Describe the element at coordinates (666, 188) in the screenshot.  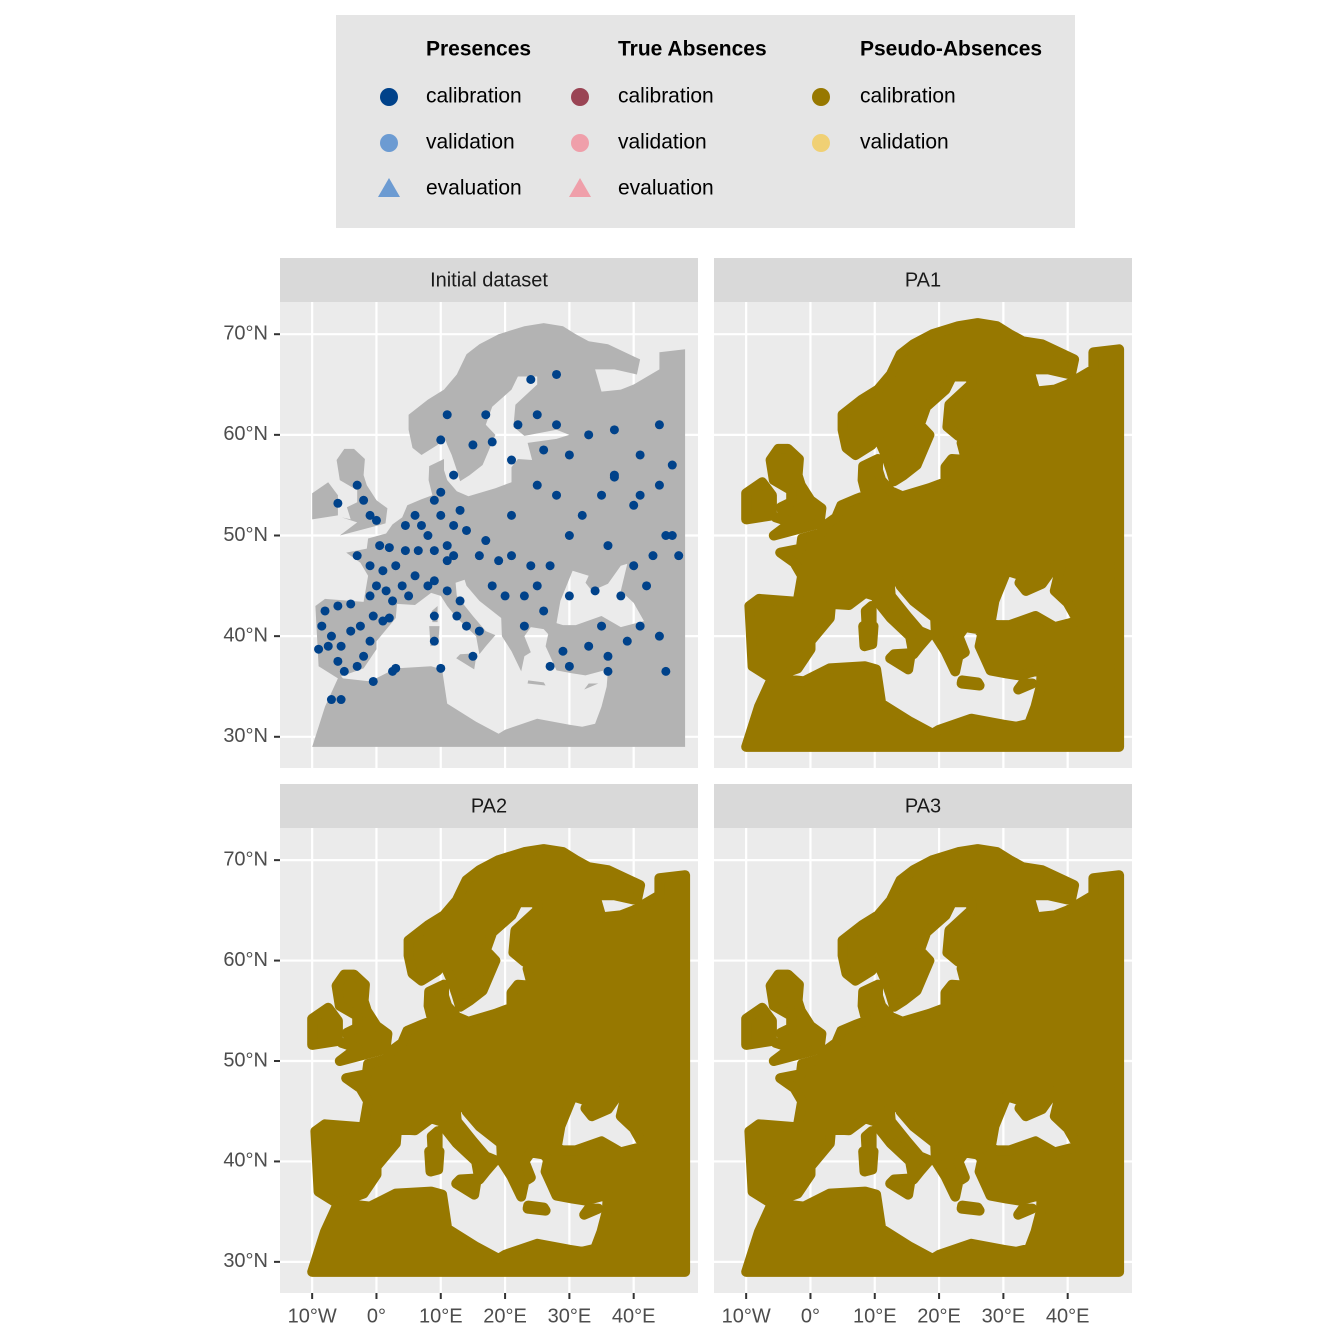
I see `legend-label: evaluation` at that location.